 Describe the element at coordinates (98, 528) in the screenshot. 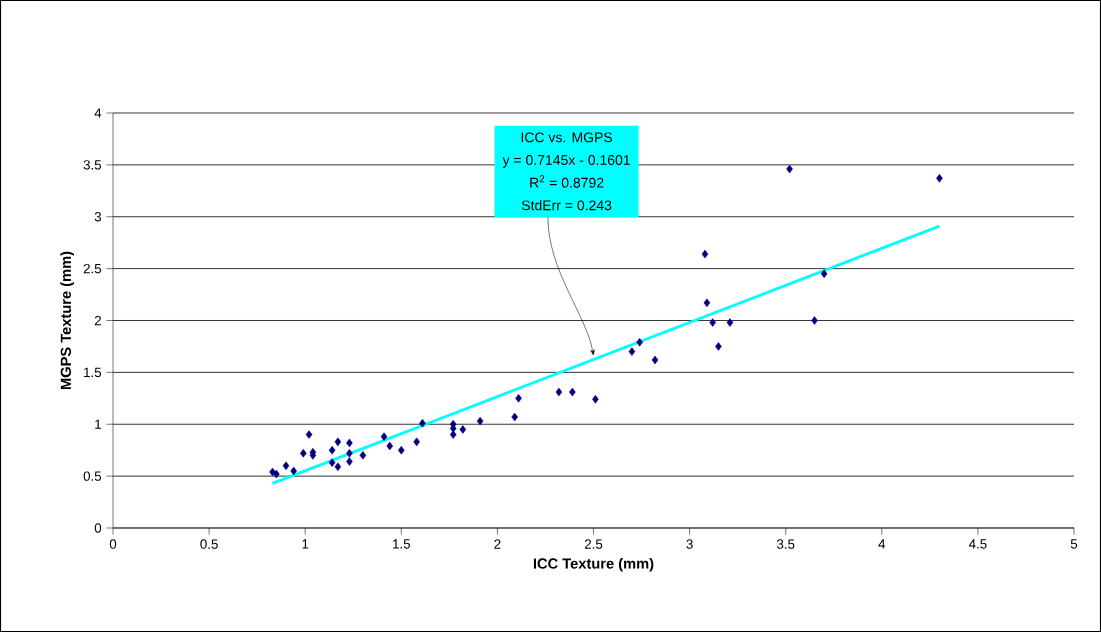

I see `y-tick-label: 0` at that location.